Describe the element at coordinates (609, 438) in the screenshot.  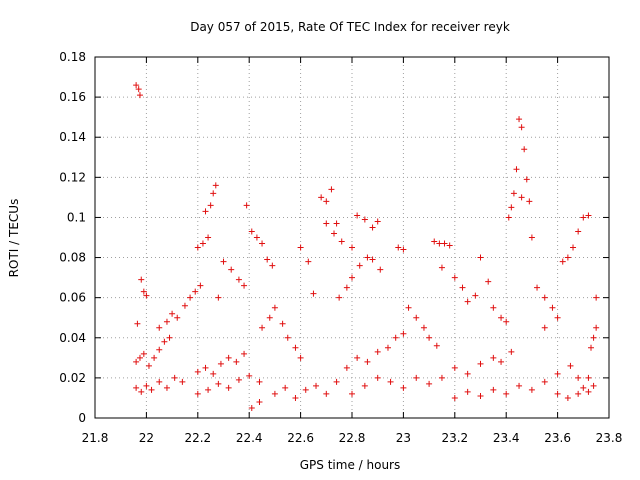
I see `x-tick-label: 23.8` at that location.